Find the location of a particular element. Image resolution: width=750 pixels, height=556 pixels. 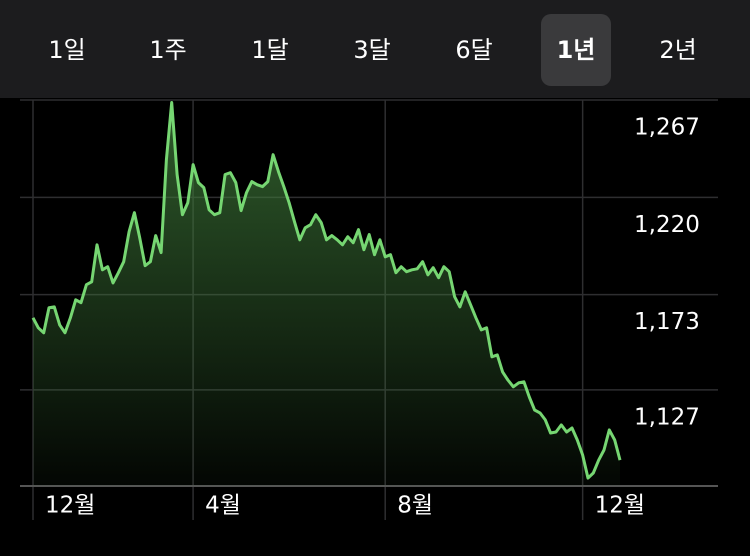

range-tab: 6달 is located at coordinates (474, 50).